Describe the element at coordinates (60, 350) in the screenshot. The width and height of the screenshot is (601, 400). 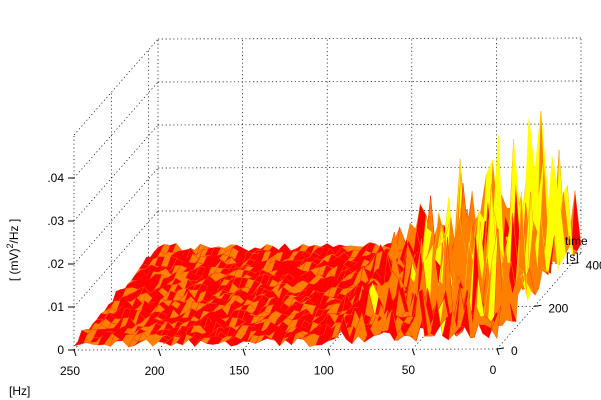
I see `z-tick-label: 0` at that location.